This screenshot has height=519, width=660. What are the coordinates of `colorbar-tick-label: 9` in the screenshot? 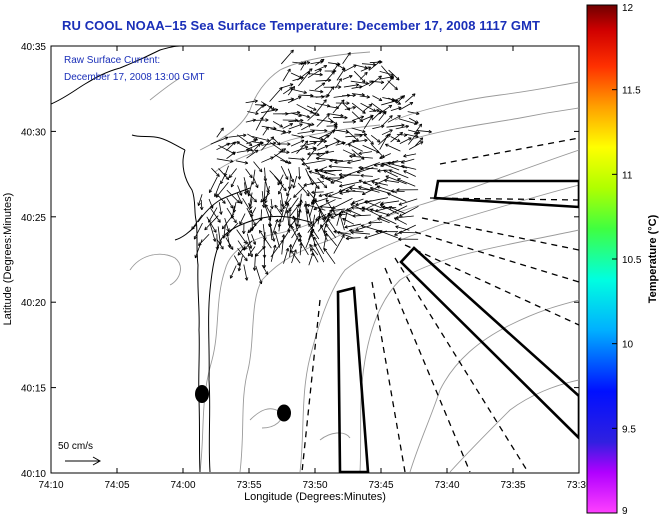 It's located at (625, 511).